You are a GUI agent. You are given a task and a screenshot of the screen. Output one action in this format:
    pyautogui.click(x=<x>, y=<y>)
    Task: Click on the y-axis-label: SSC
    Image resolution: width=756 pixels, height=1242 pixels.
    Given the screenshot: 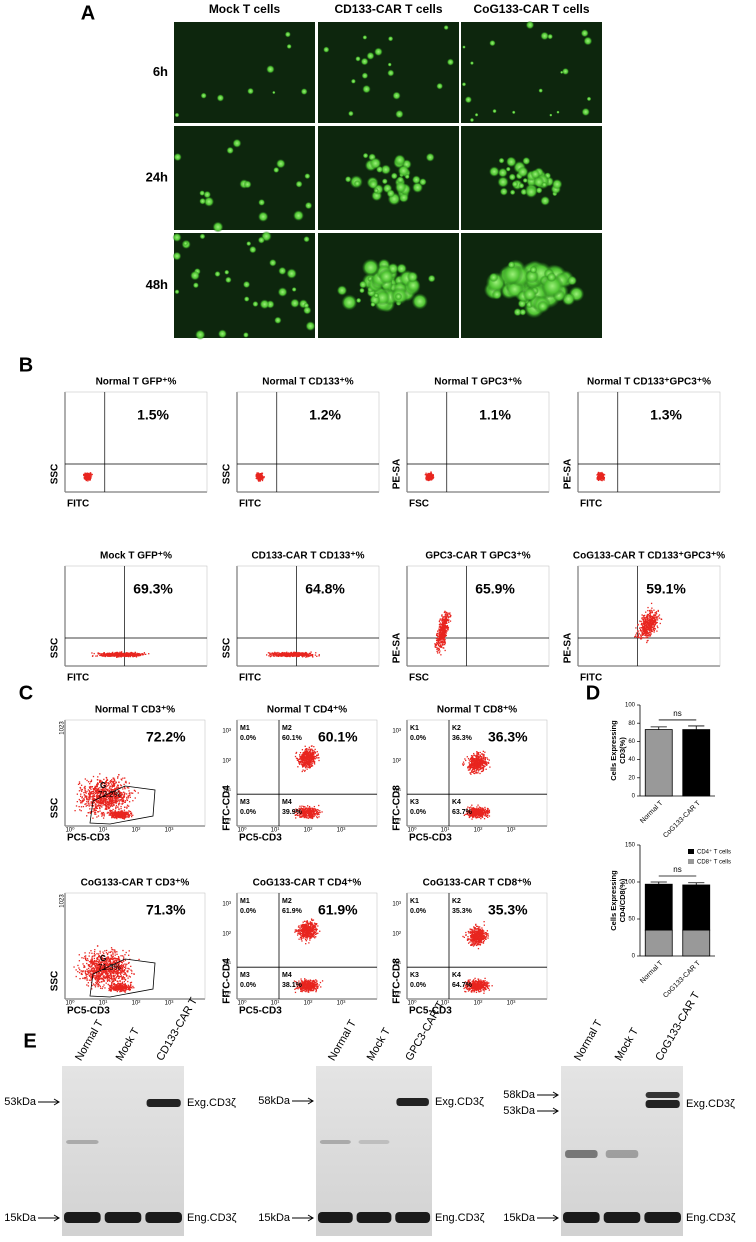 What is the action you would take?
    pyautogui.click(x=55, y=474)
    